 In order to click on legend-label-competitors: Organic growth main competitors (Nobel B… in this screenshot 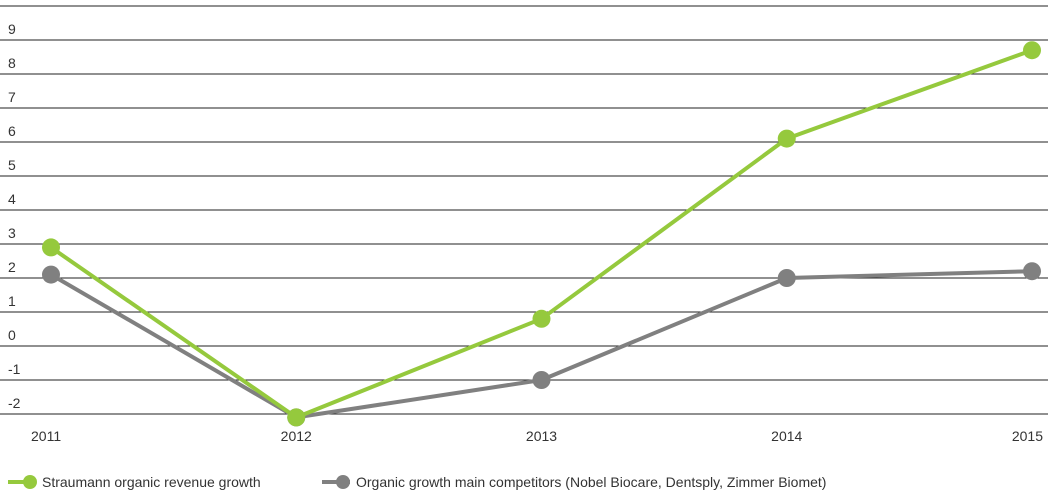, I will do `click(591, 482)`.